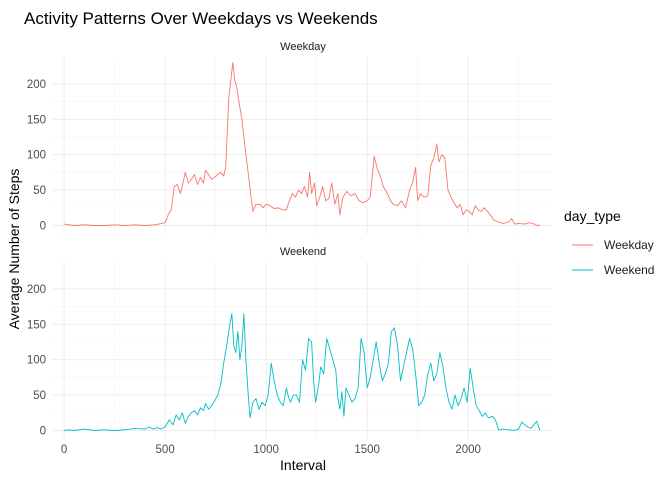 This screenshot has width=672, height=480. Describe the element at coordinates (592, 216) in the screenshot. I see `legend-title: day_type` at that location.